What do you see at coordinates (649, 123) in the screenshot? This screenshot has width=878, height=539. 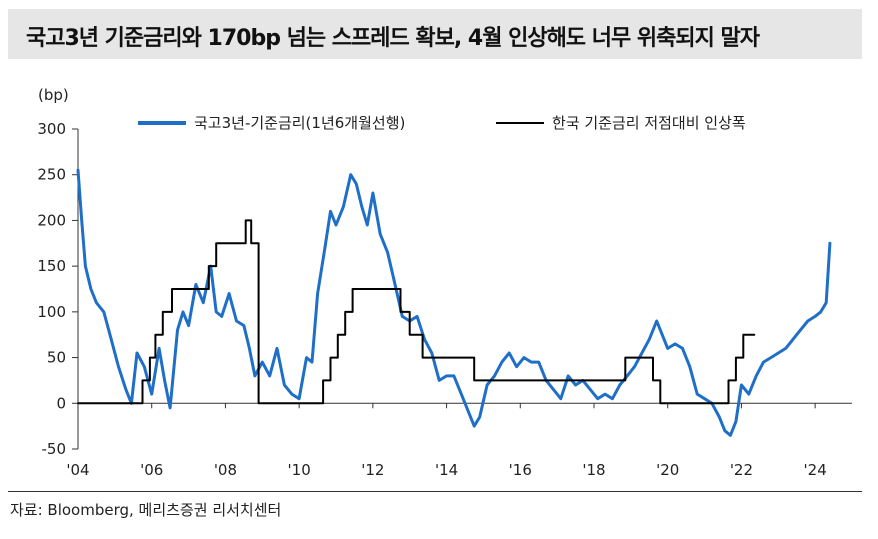 I see `legend-label: 한국 기준금리 저점대비 인상폭` at bounding box center [649, 123].